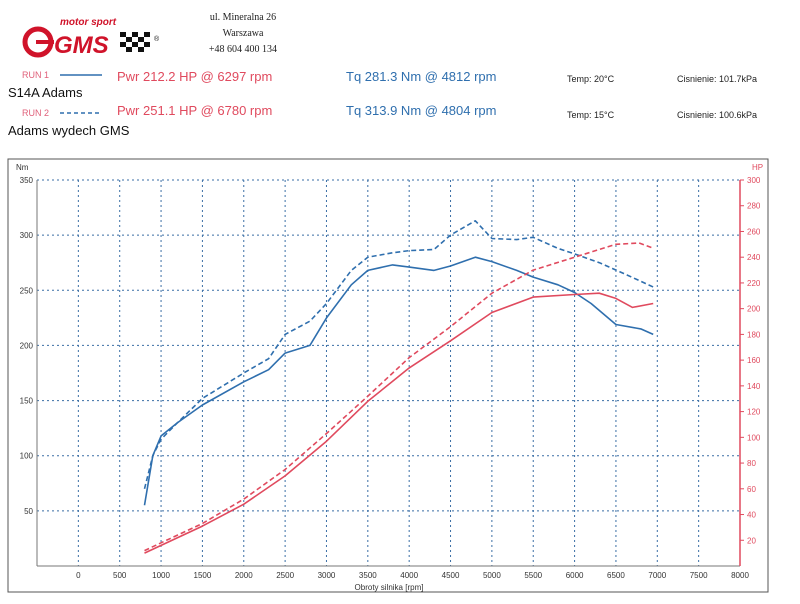  What do you see at coordinates (203, 575) in the screenshot?
I see `x-tick-label: 1500` at bounding box center [203, 575].